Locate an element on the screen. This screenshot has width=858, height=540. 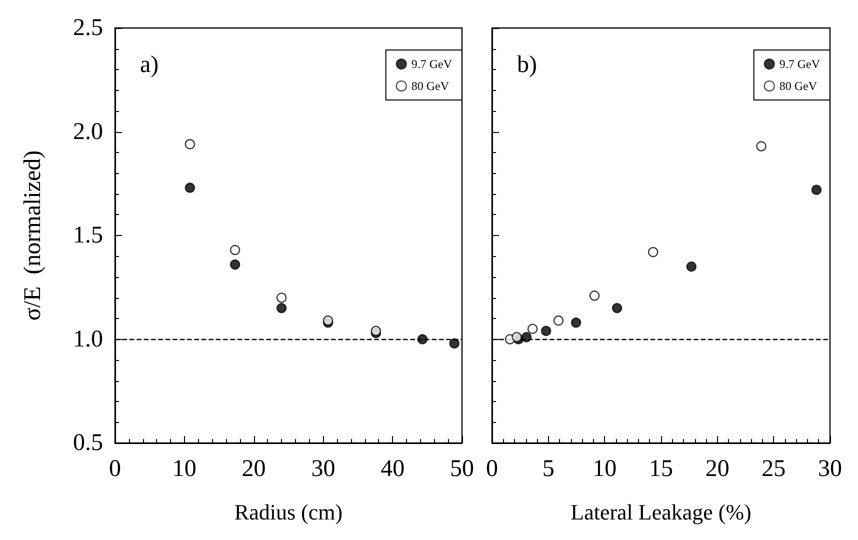
y-tick-label: 2.5 is located at coordinates (88, 28).